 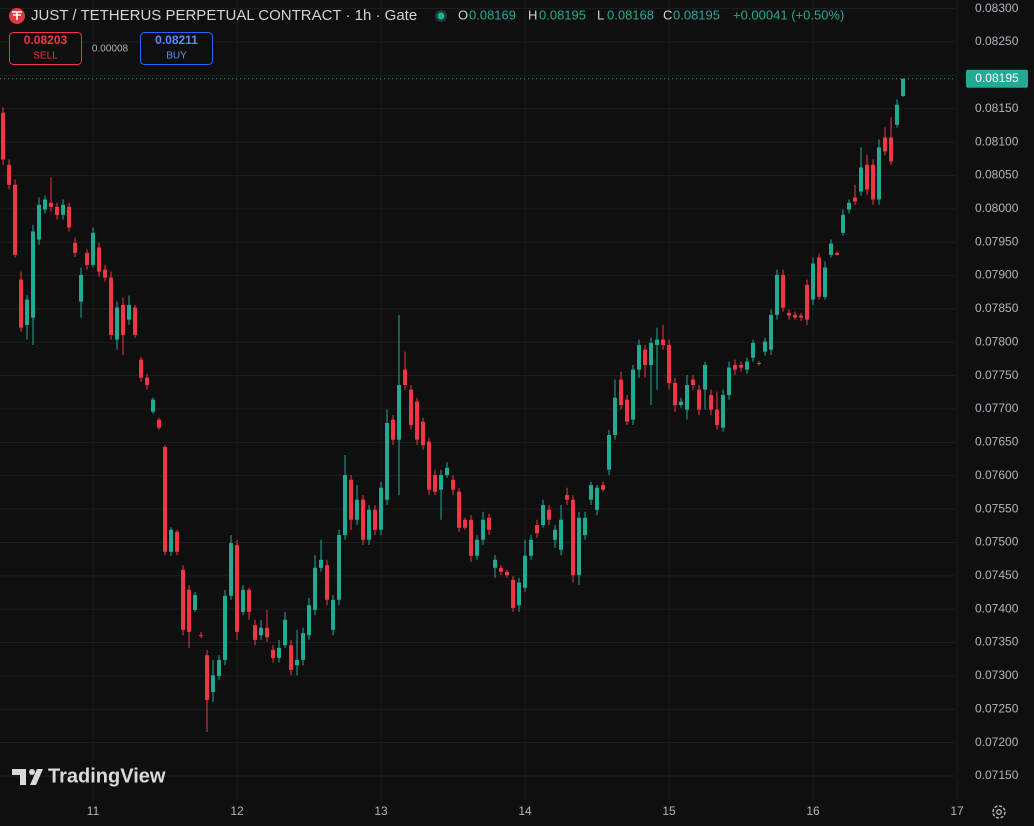 I want to click on y-tick-label: 0.07300, so click(x=997, y=675).